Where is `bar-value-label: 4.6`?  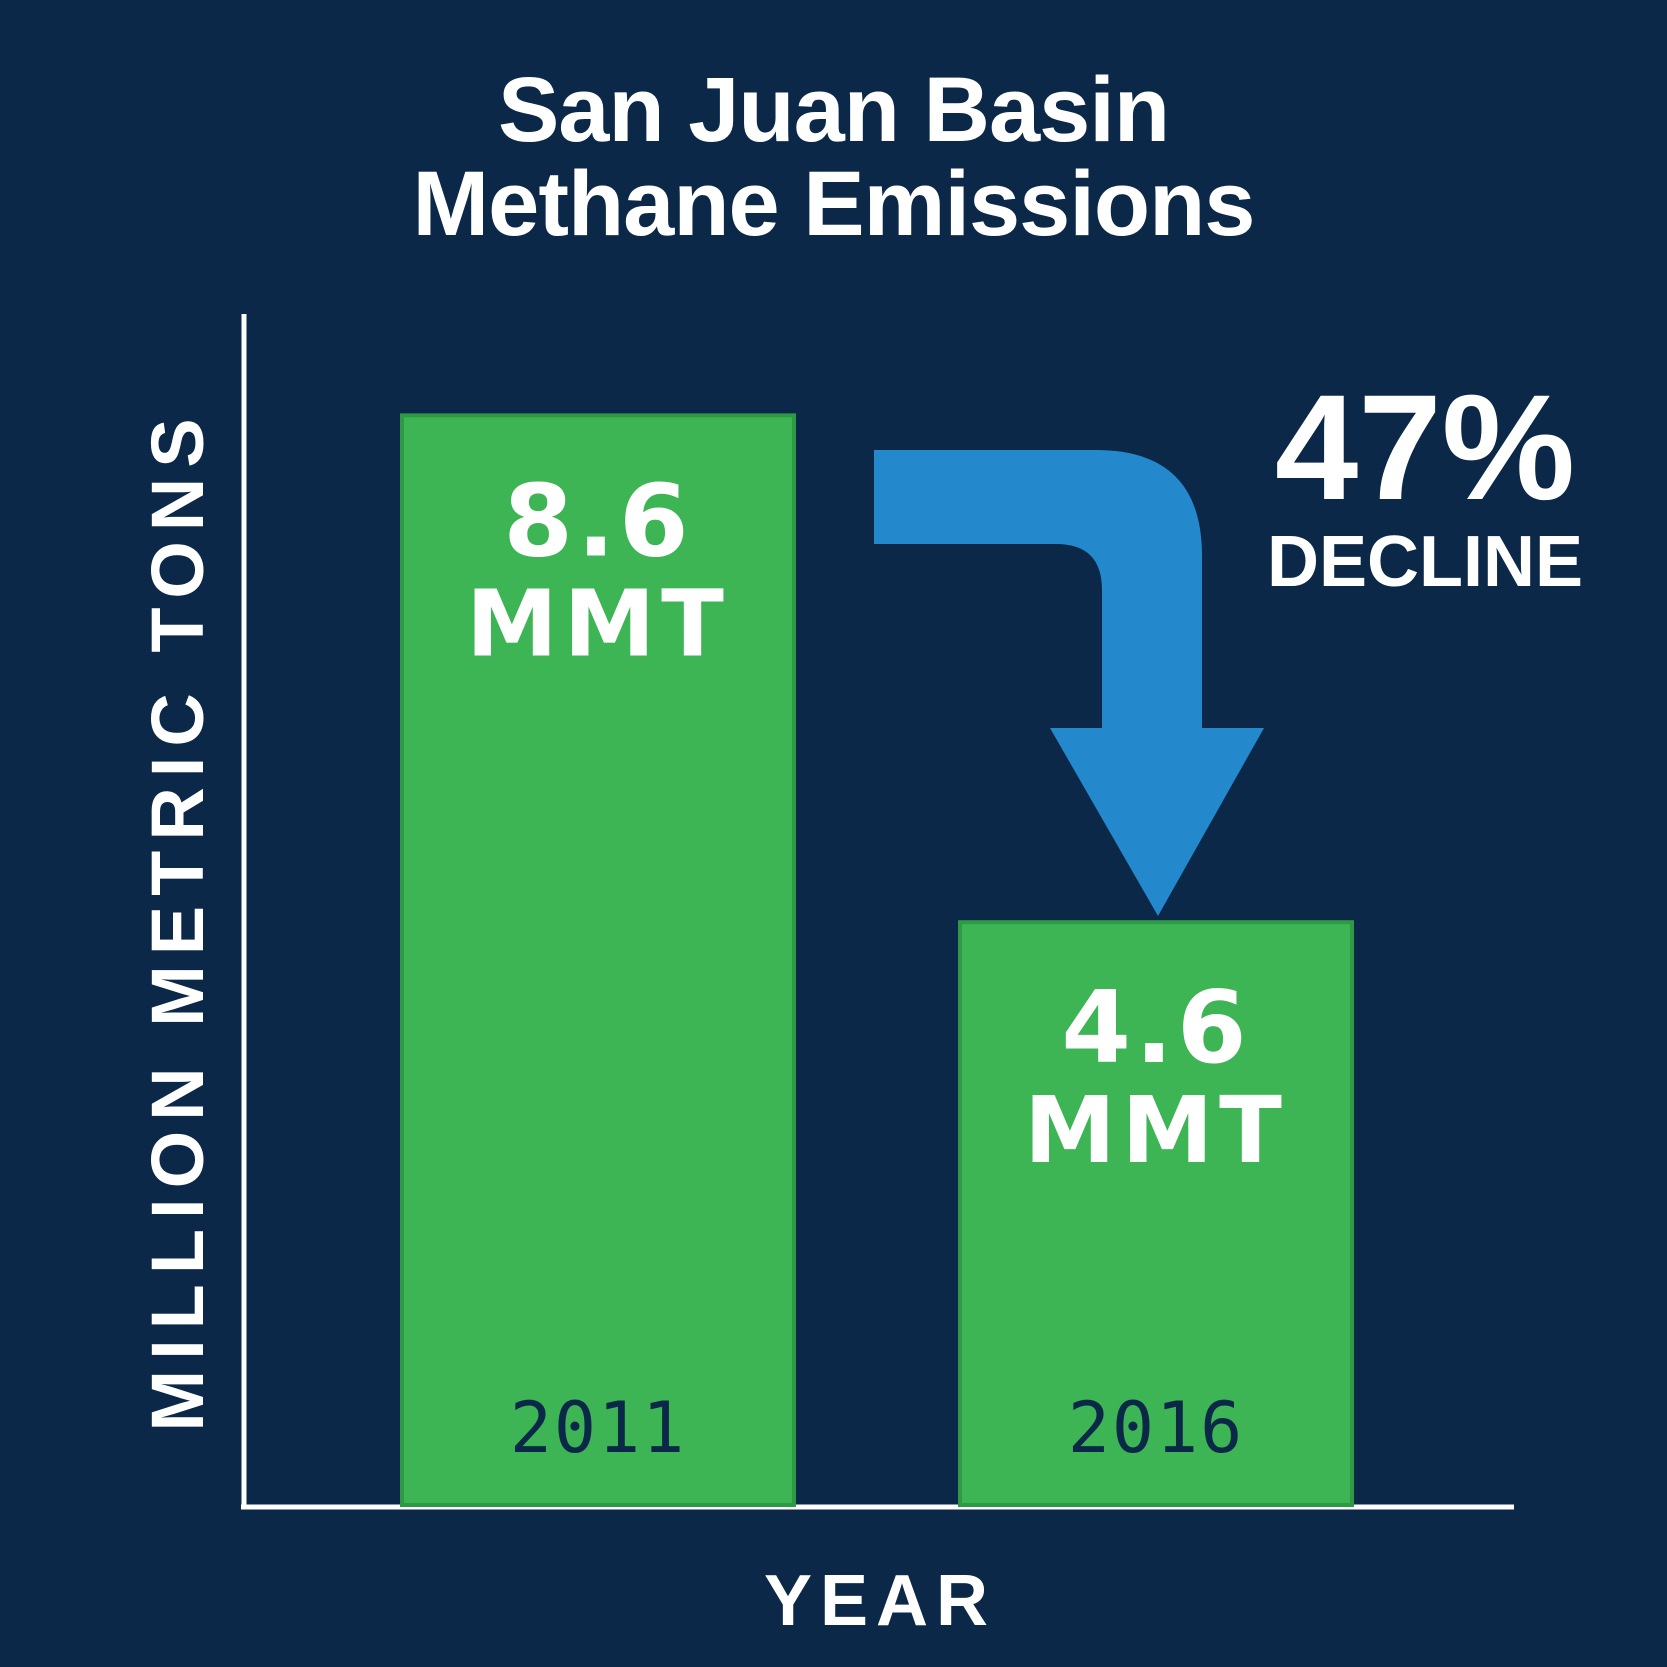
bar-value-label: 4.6 is located at coordinates (1155, 1027).